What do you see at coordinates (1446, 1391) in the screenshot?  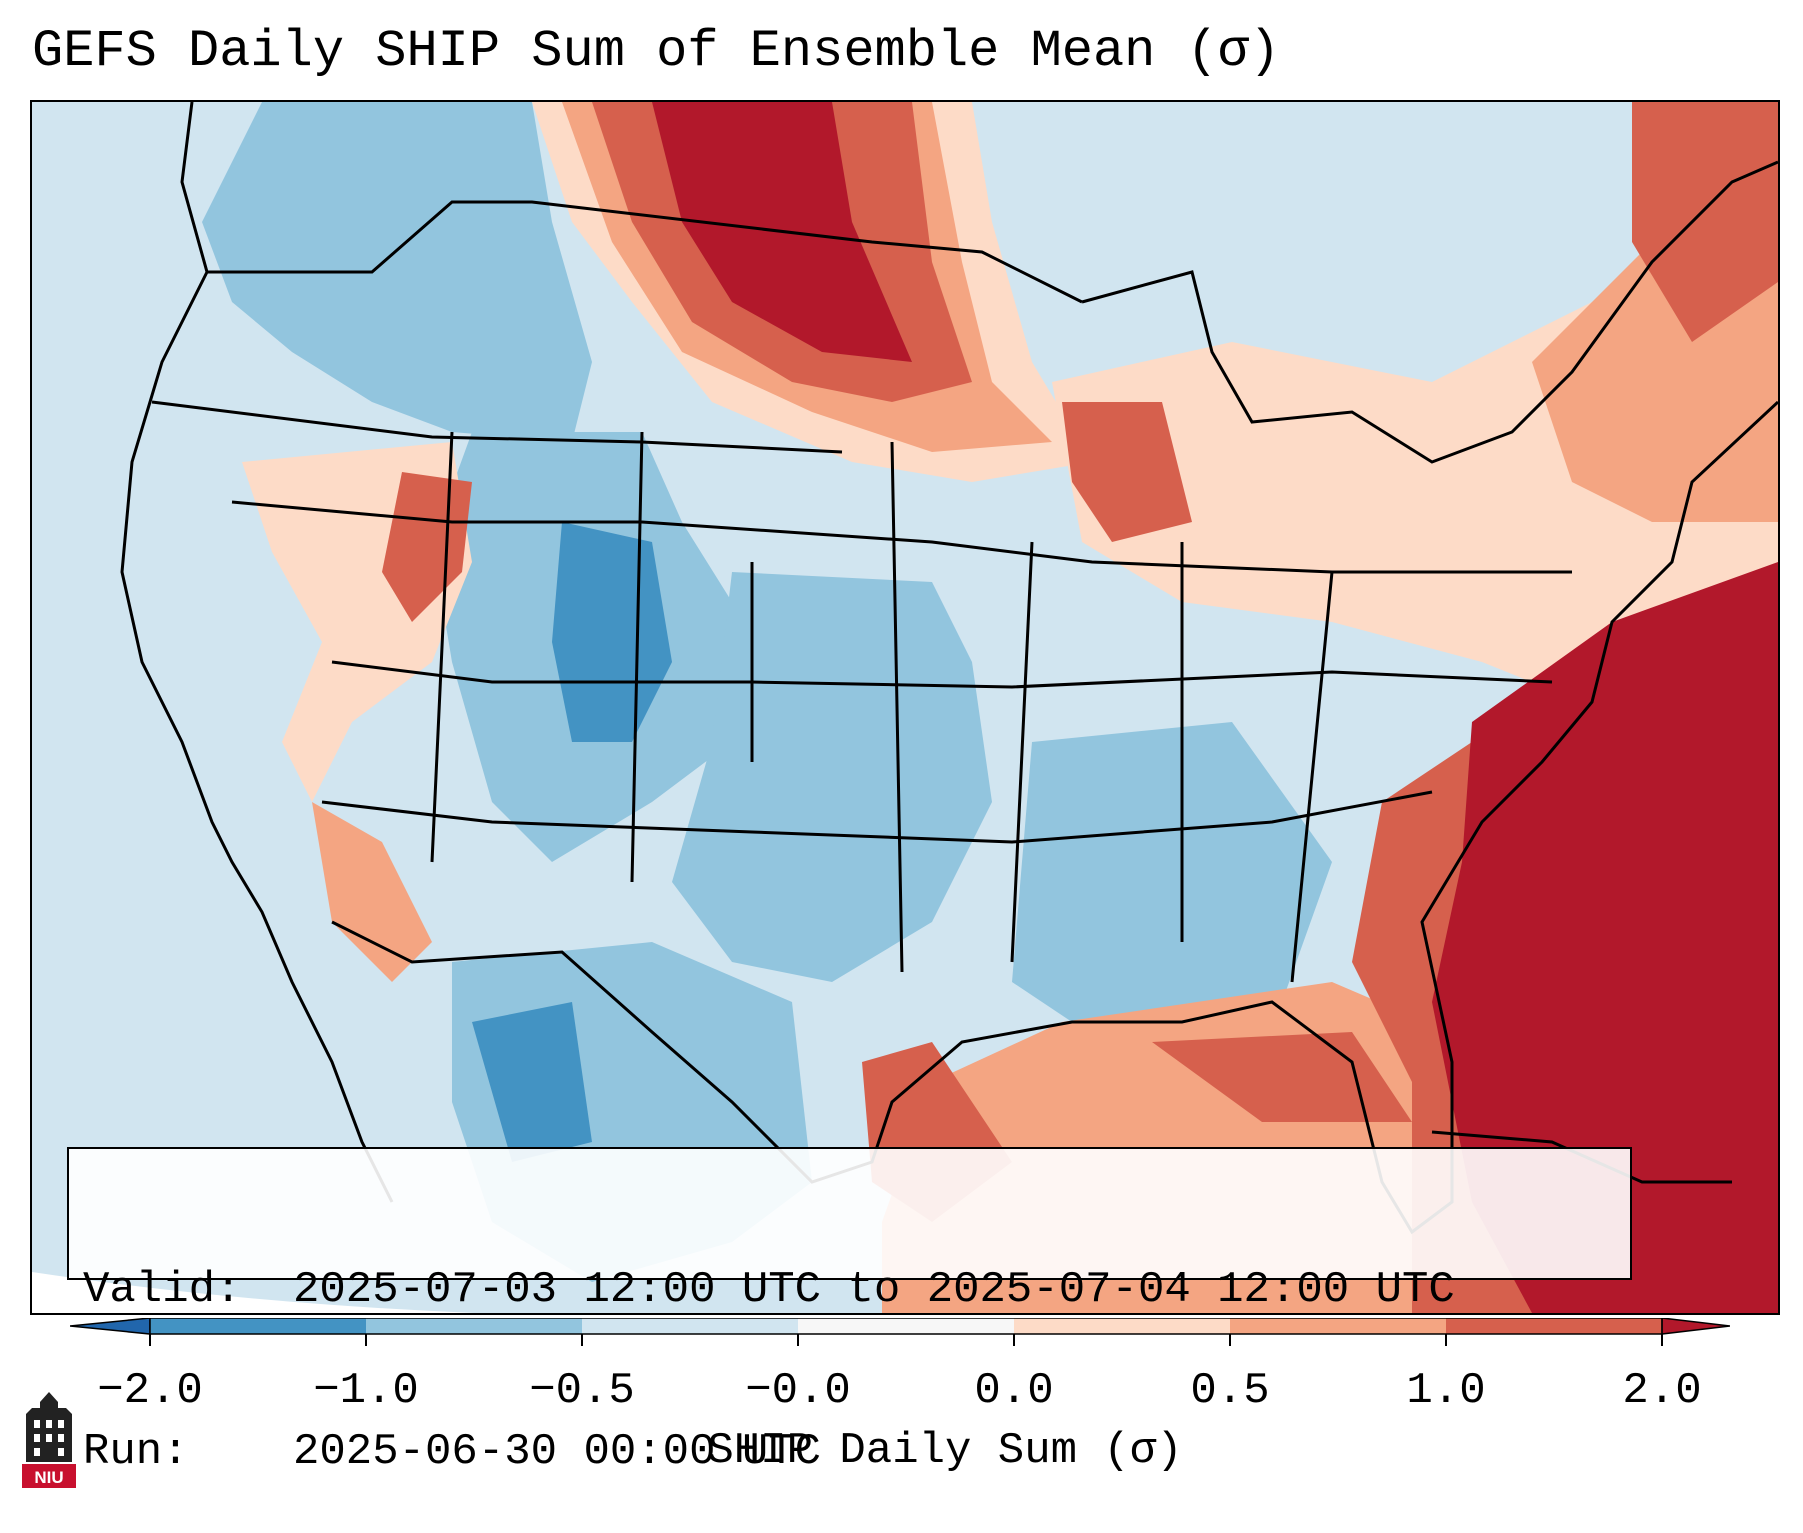 I see `colorbar-tick-label-6: 1.0` at bounding box center [1446, 1391].